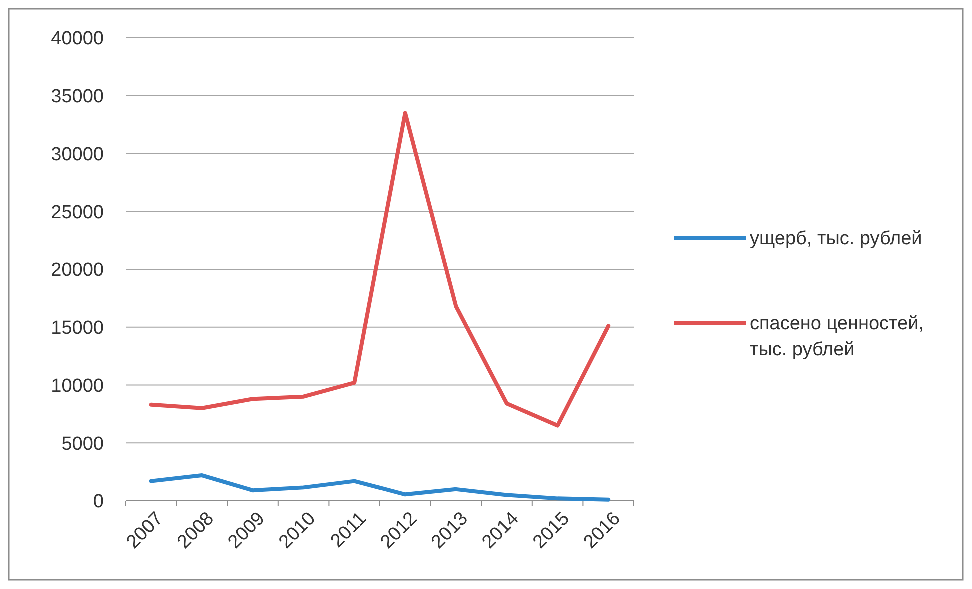  Describe the element at coordinates (77, 97) in the screenshot. I see `y-tick-label: 35000` at that location.